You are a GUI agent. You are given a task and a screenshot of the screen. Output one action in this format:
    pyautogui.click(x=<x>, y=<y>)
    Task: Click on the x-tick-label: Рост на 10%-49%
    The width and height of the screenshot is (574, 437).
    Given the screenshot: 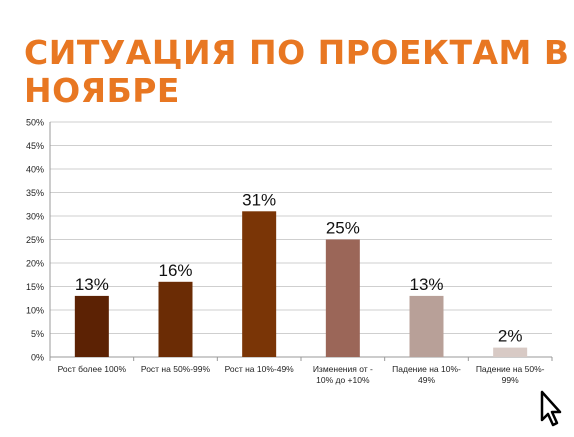 What is the action you would take?
    pyautogui.click(x=260, y=369)
    